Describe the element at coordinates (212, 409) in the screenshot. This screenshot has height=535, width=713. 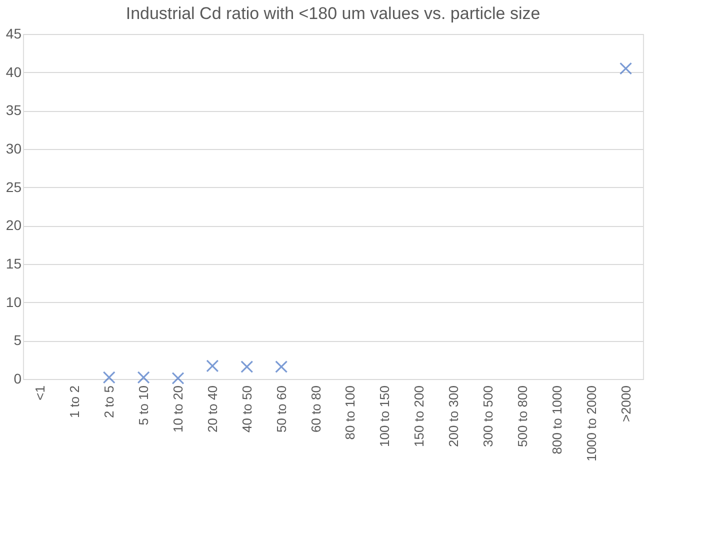
I see `x-tick-label: 20 to 40` at that location.